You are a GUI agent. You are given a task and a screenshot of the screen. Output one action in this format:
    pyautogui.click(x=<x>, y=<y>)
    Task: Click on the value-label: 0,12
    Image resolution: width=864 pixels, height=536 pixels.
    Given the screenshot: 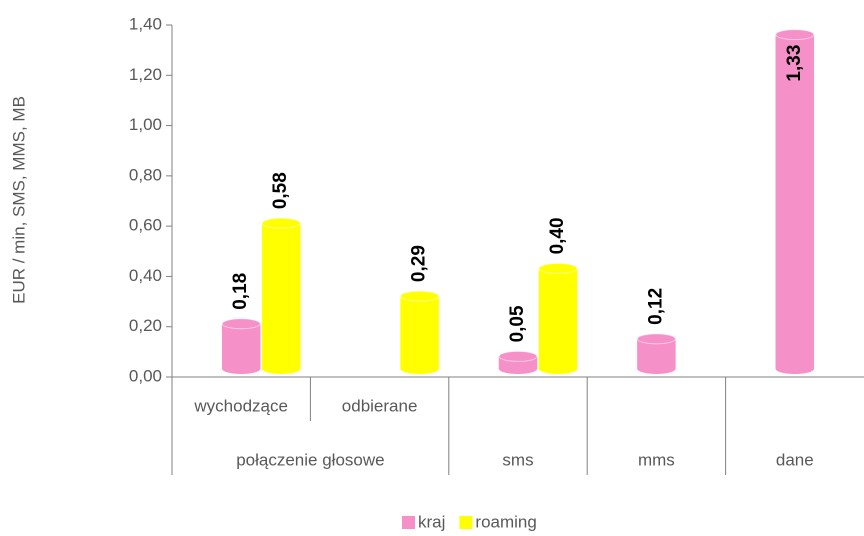 What is the action you would take?
    pyautogui.click(x=655, y=306)
    